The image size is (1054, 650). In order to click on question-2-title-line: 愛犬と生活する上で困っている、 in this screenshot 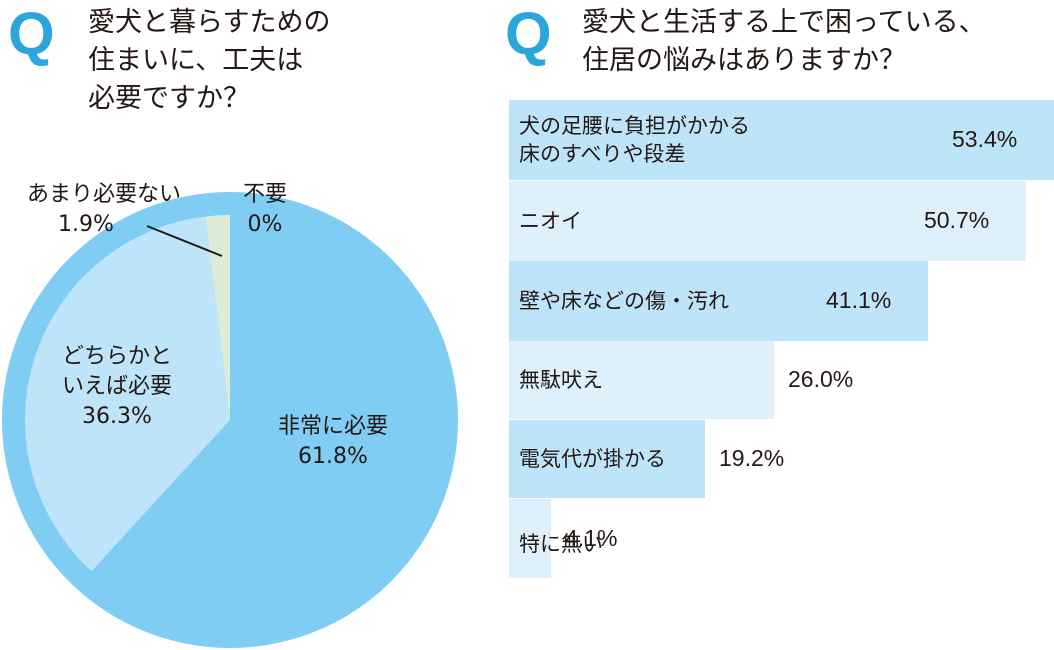, I will do `click(784, 22)`.